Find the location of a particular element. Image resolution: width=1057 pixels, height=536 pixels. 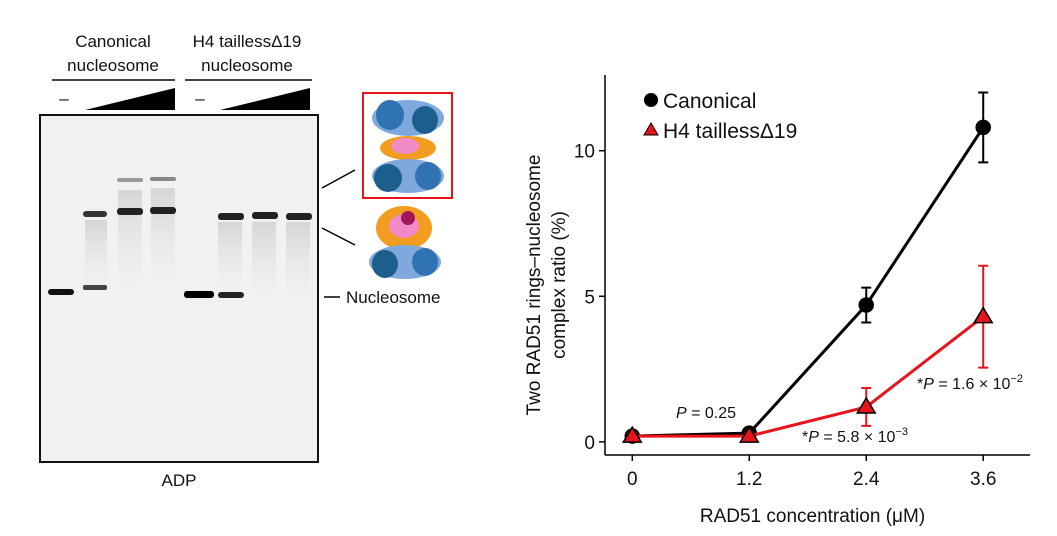

y-axis-label: Two RAD51 rings–nucleosome is located at coordinates (534, 285).